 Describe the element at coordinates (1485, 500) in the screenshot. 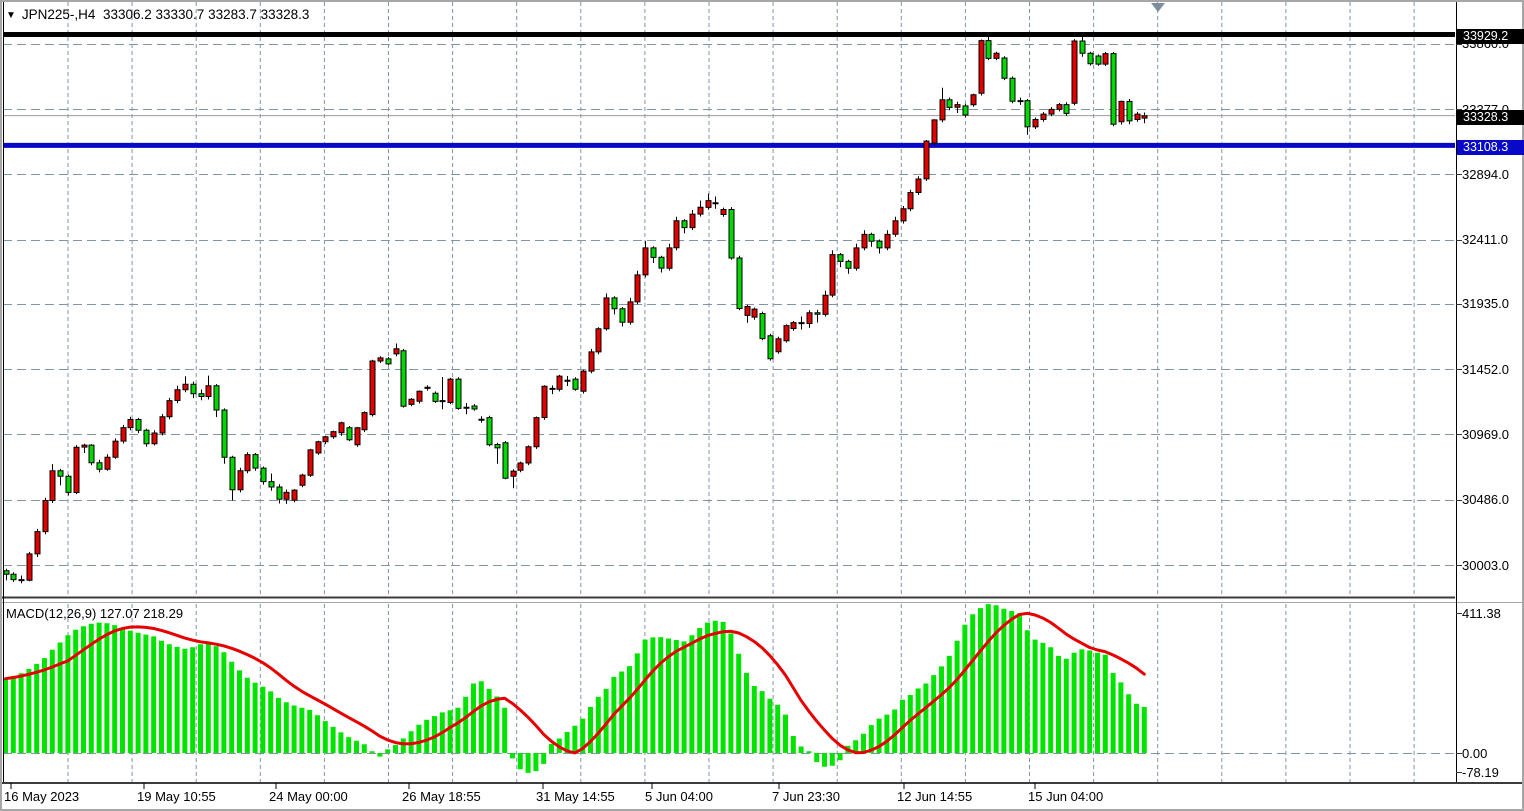

I see `price-axis-label: 30486.0` at that location.